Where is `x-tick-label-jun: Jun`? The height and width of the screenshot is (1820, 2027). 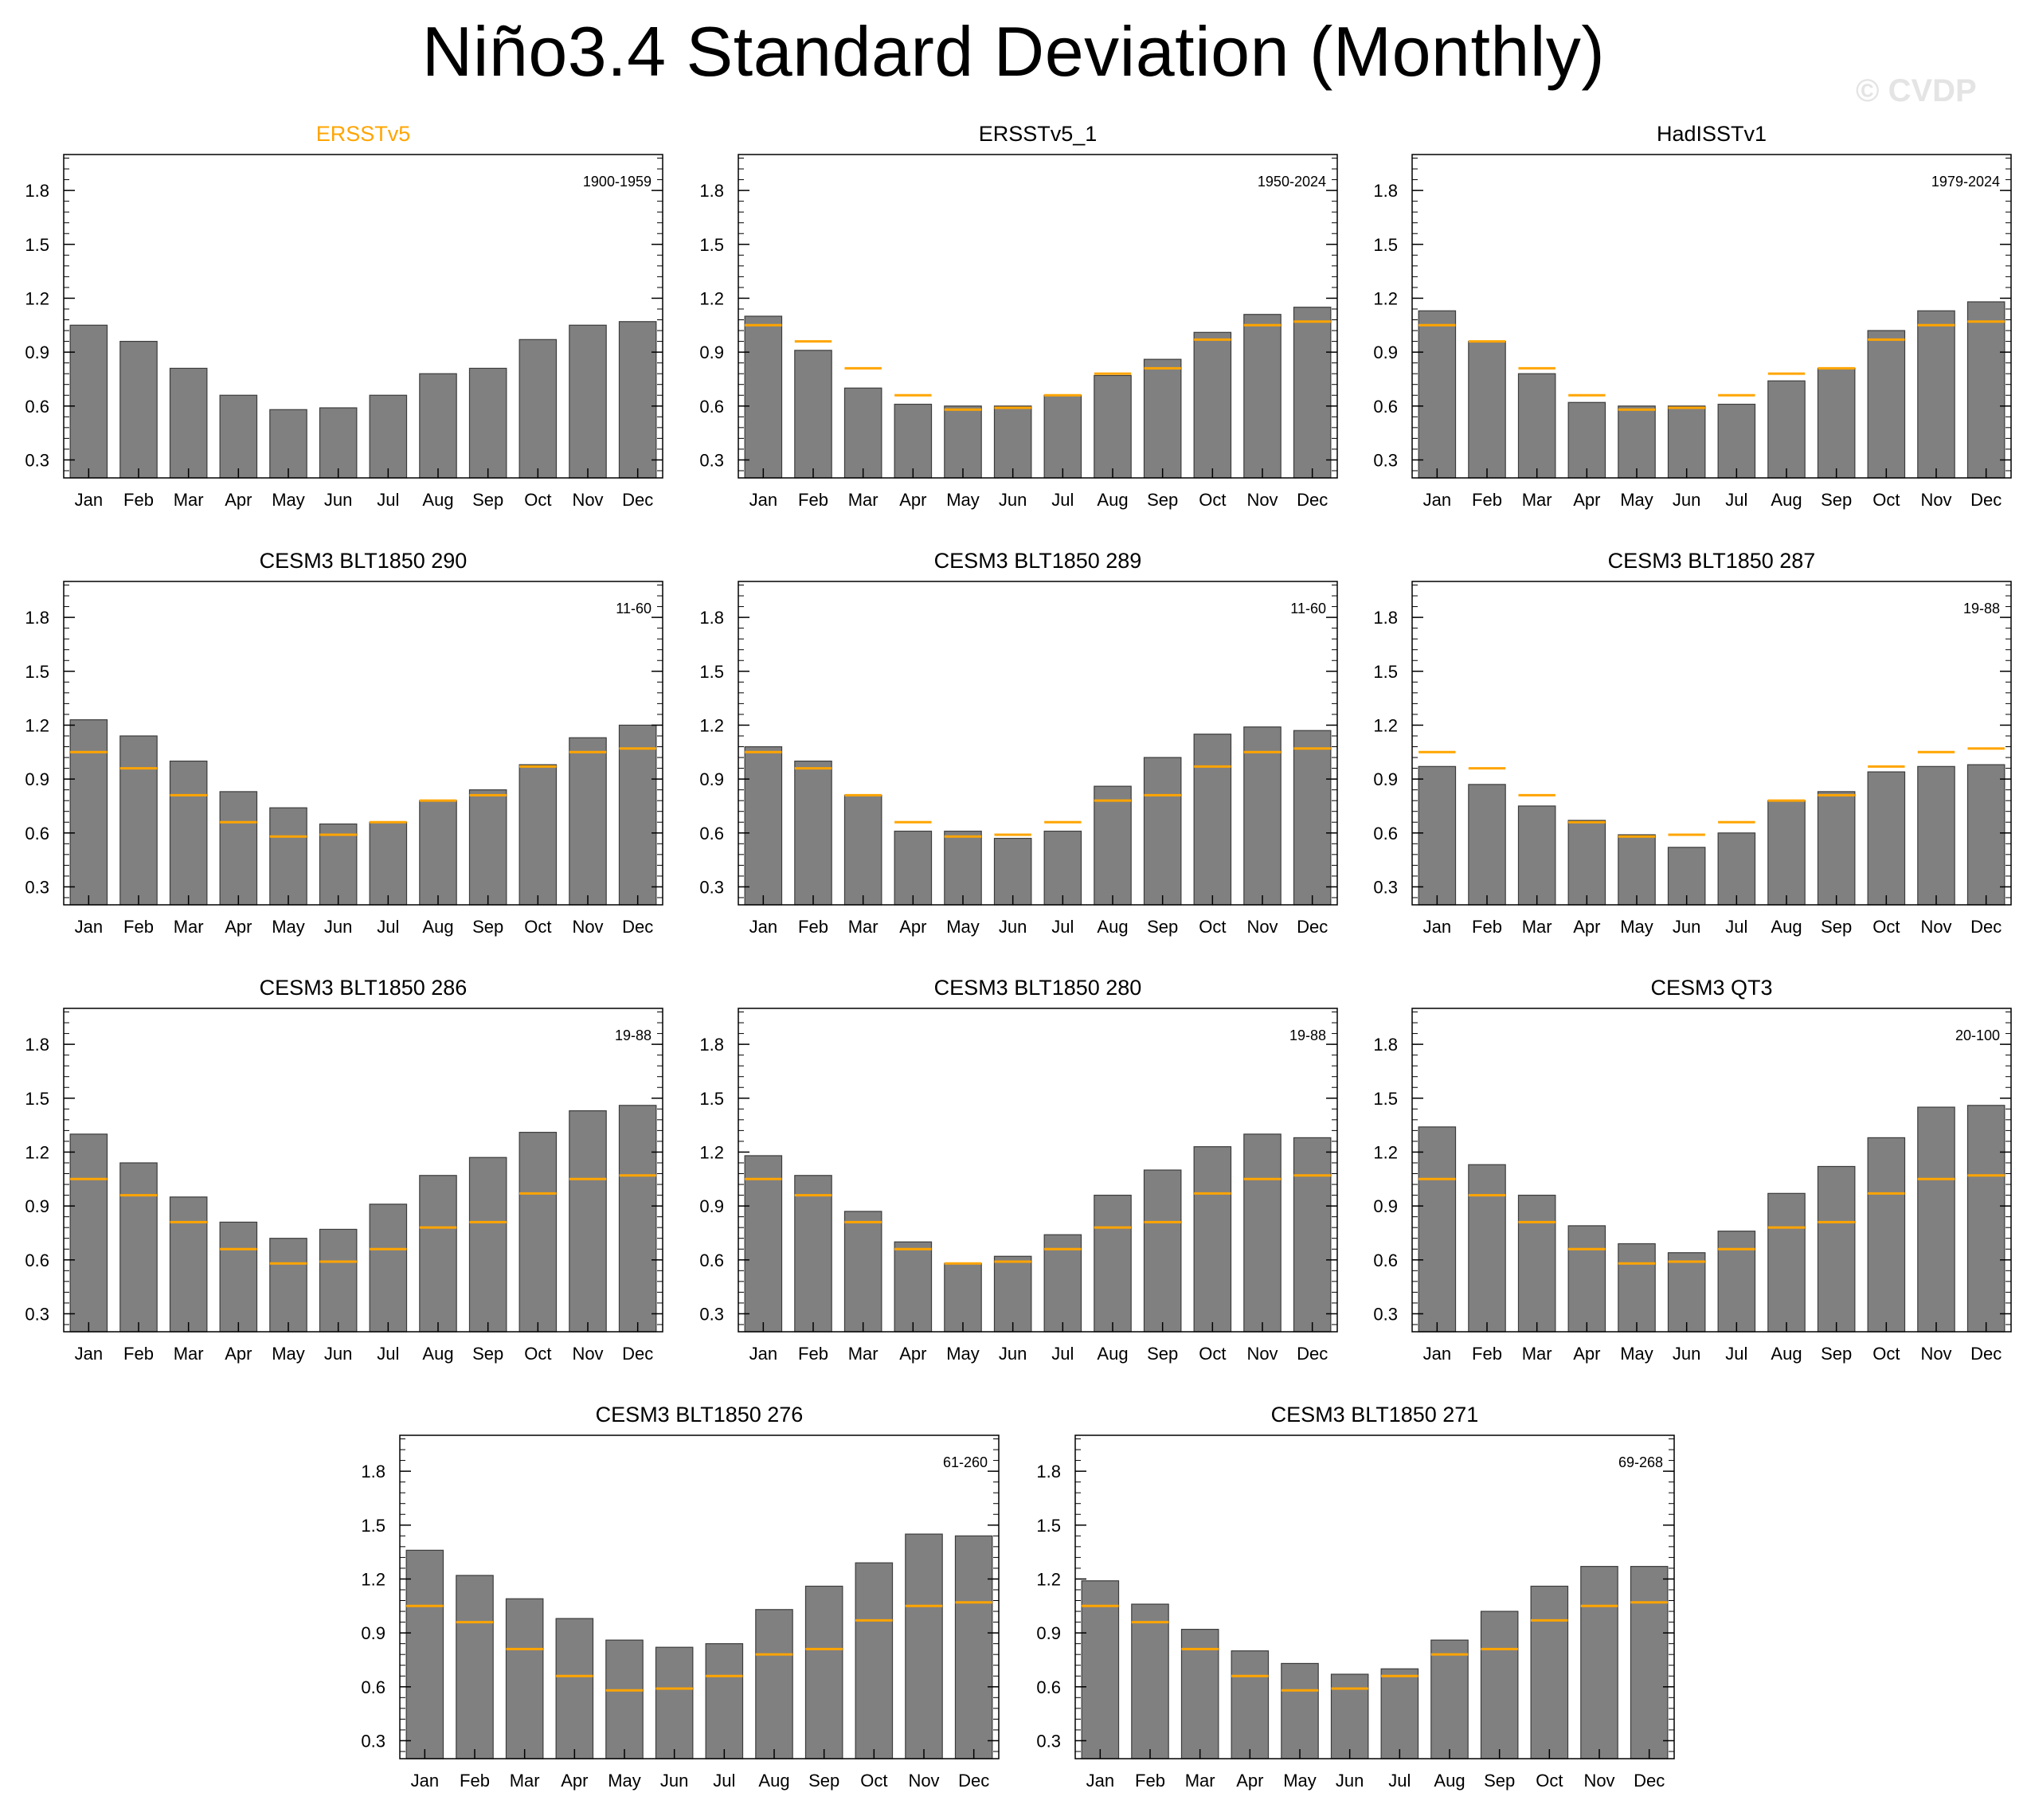 x-tick-label-jun: Jun is located at coordinates (1350, 1781).